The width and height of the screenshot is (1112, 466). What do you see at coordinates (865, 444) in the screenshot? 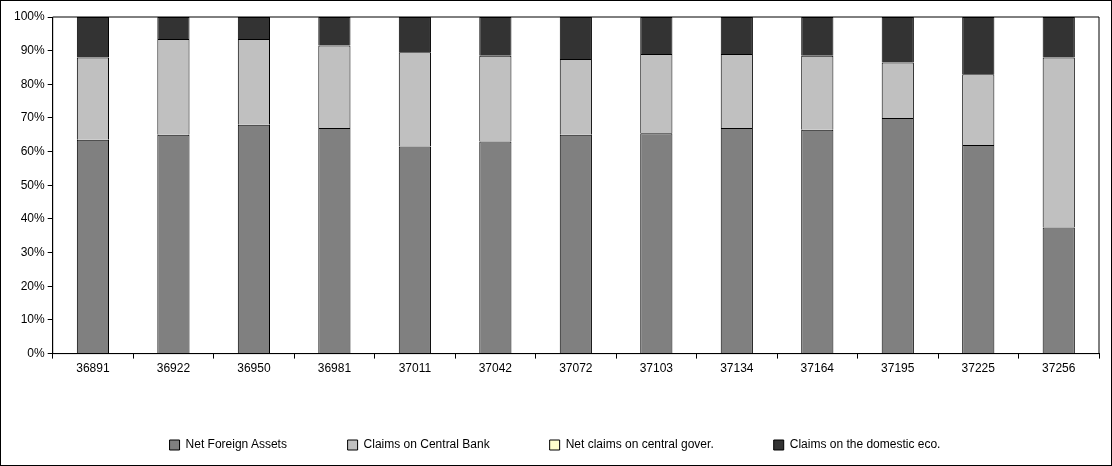
I see `legend-label: Claims on the domestic eco.` at bounding box center [865, 444].